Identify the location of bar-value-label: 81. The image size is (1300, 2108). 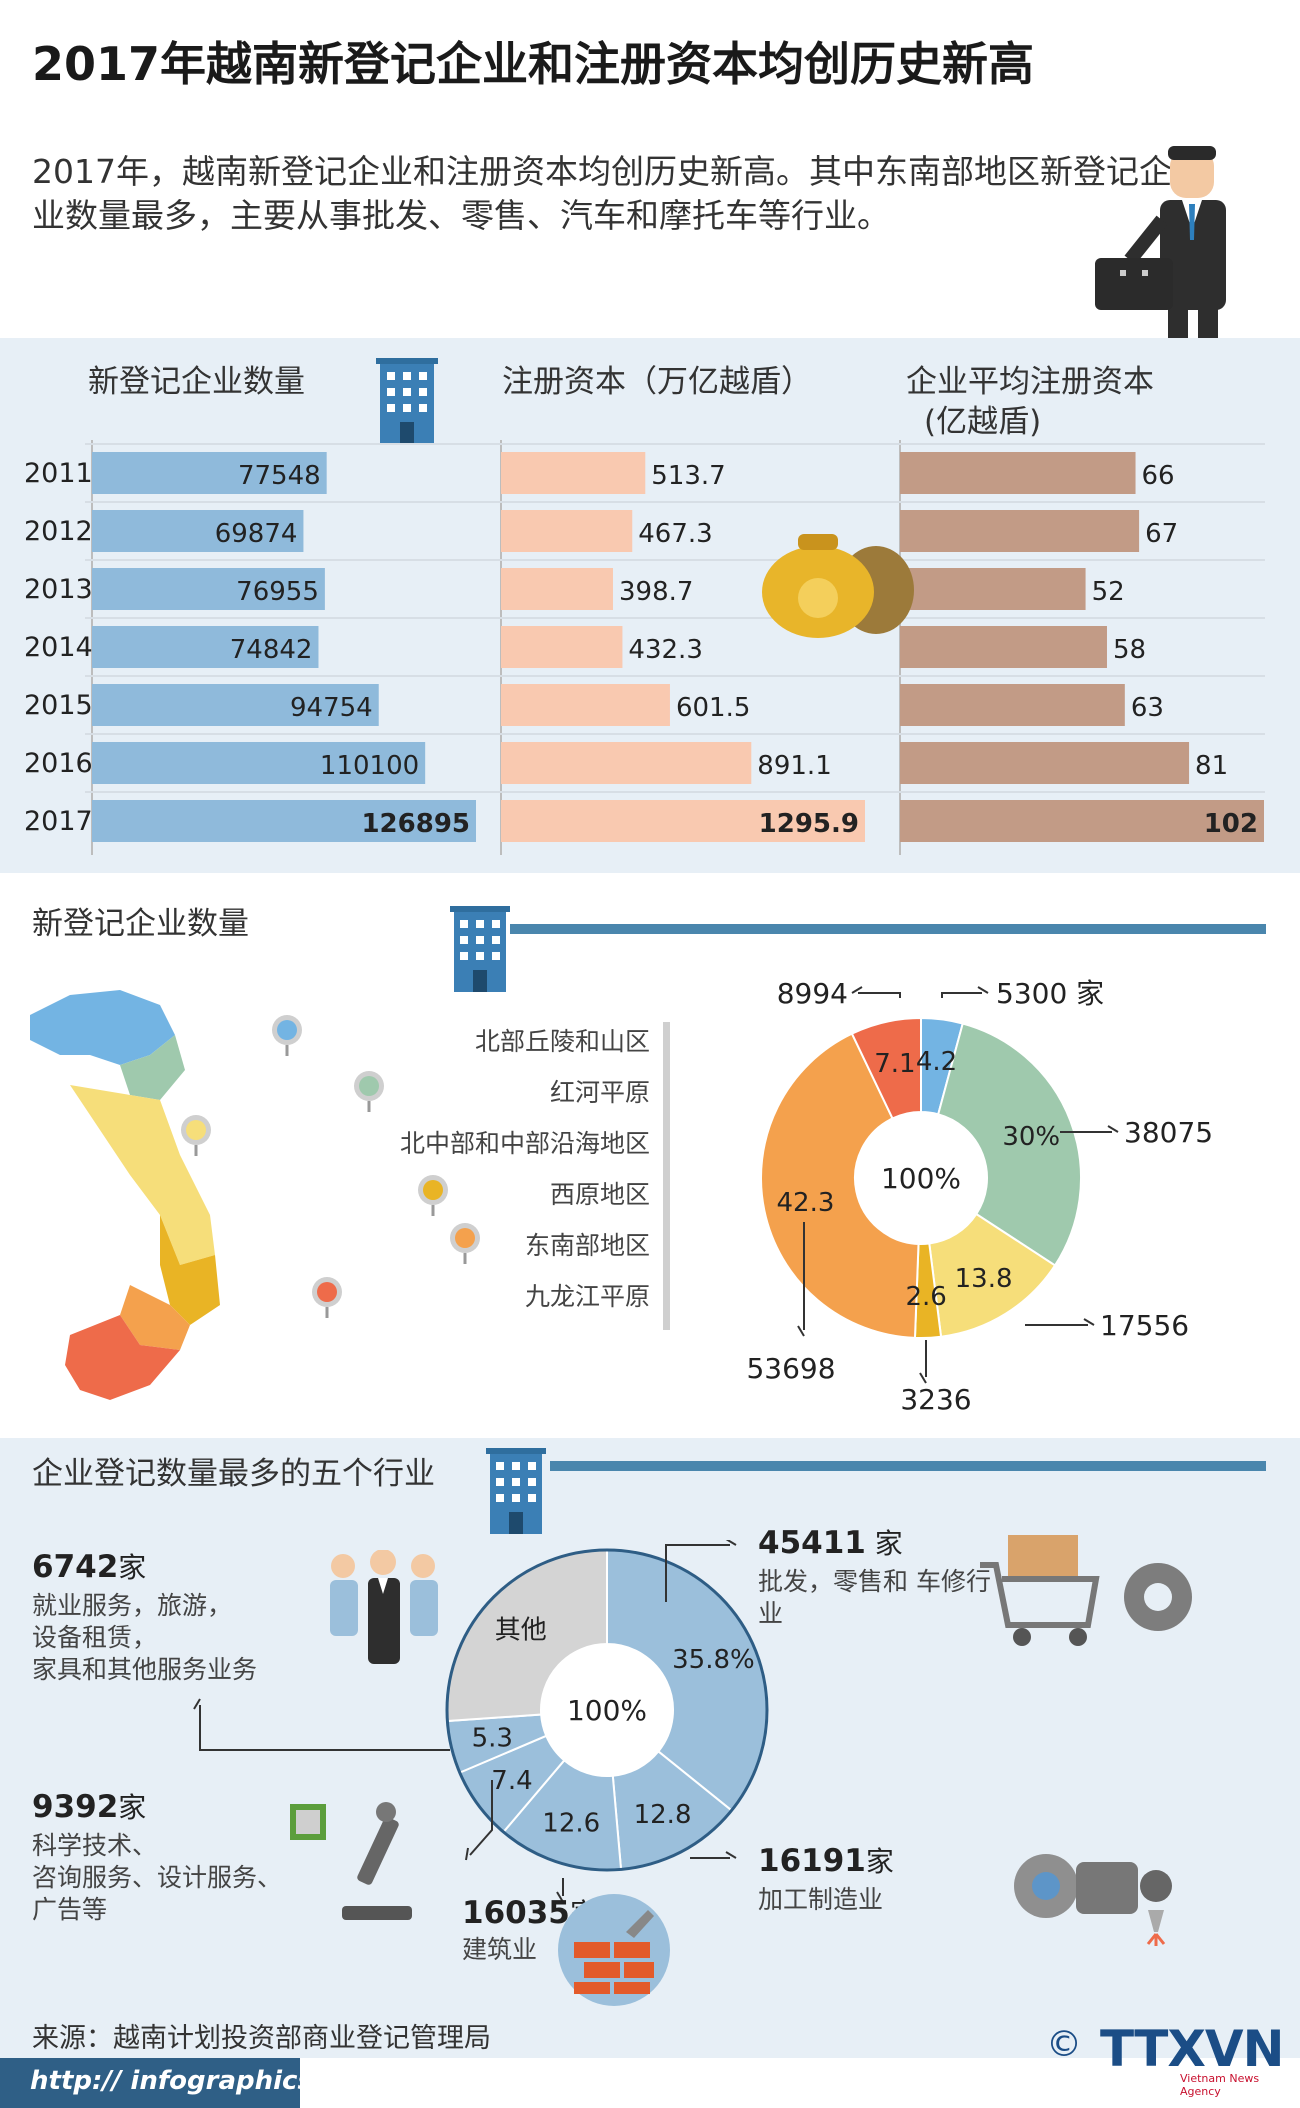
(1211, 766).